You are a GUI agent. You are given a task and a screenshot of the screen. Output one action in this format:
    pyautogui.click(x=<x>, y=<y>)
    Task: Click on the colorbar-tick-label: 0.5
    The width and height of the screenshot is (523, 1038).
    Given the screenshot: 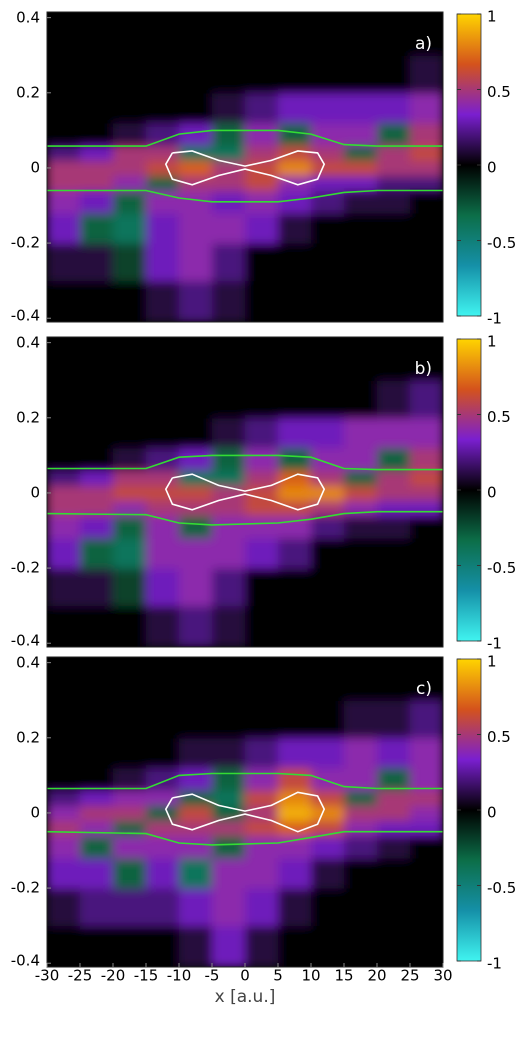 What is the action you would take?
    pyautogui.click(x=499, y=92)
    